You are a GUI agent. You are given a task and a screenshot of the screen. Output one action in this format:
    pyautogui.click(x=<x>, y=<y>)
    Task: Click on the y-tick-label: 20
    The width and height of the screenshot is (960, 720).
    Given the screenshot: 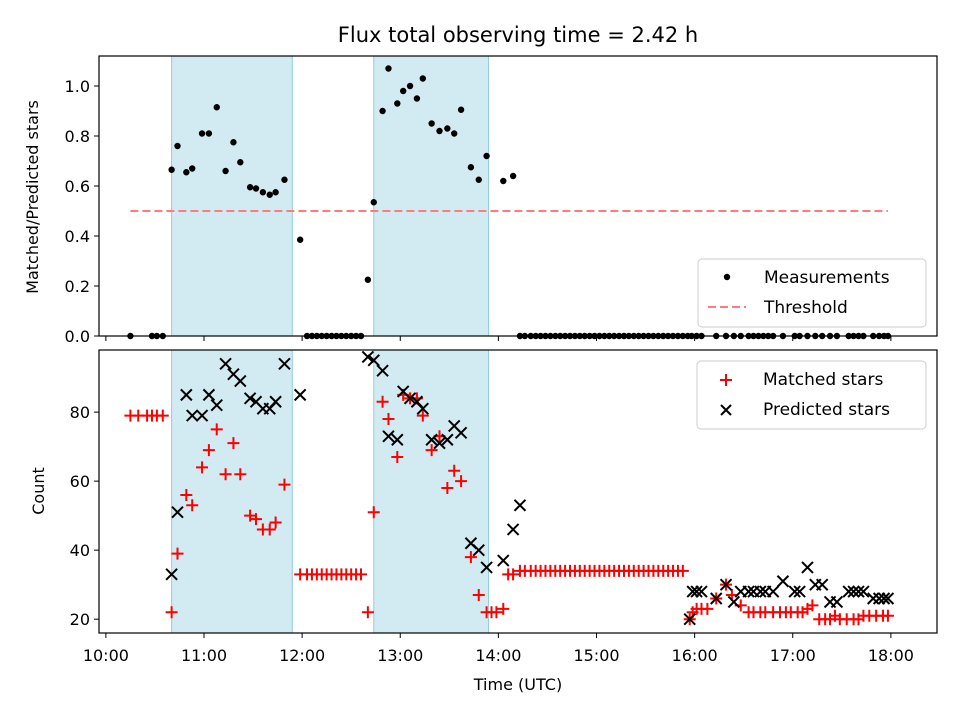 What is the action you would take?
    pyautogui.click(x=80, y=619)
    